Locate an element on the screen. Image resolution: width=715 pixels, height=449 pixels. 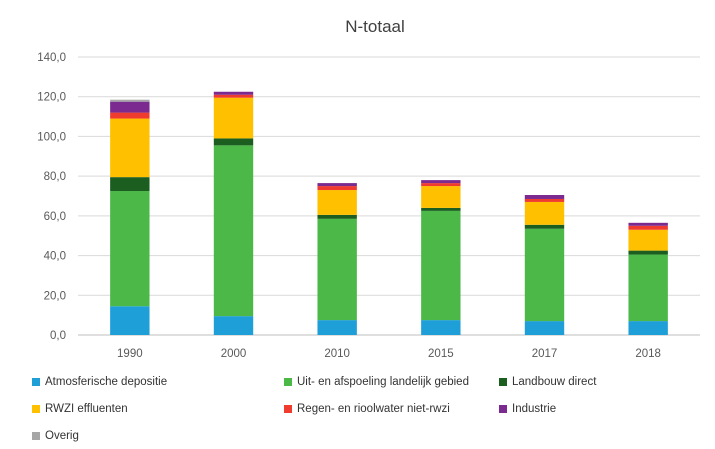
bar-stack-1990 is located at coordinates (130, 217).